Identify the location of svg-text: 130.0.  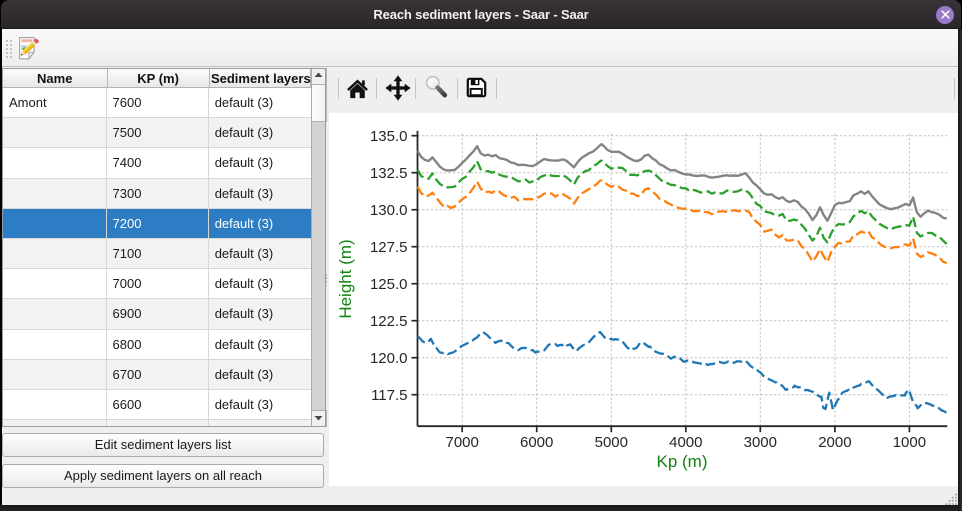
(389, 210).